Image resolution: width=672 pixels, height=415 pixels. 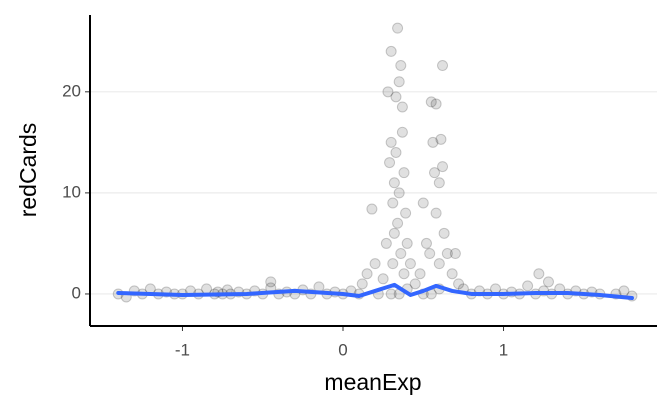 What do you see at coordinates (375, 291) in the screenshot?
I see `smooth-line` at bounding box center [375, 291].